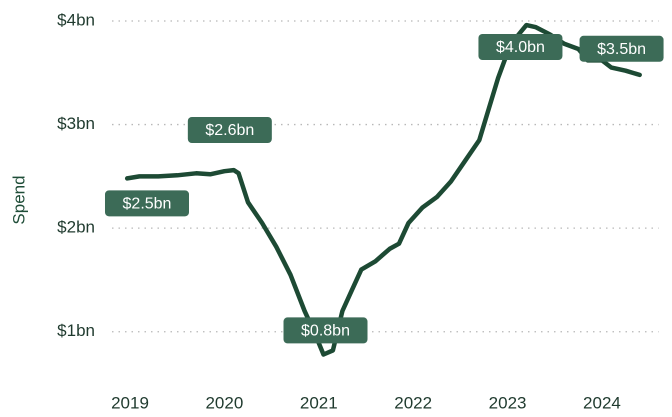 Image resolution: width=672 pixels, height=417 pixels. I want to click on x-tick-label: 2021, so click(319, 402).